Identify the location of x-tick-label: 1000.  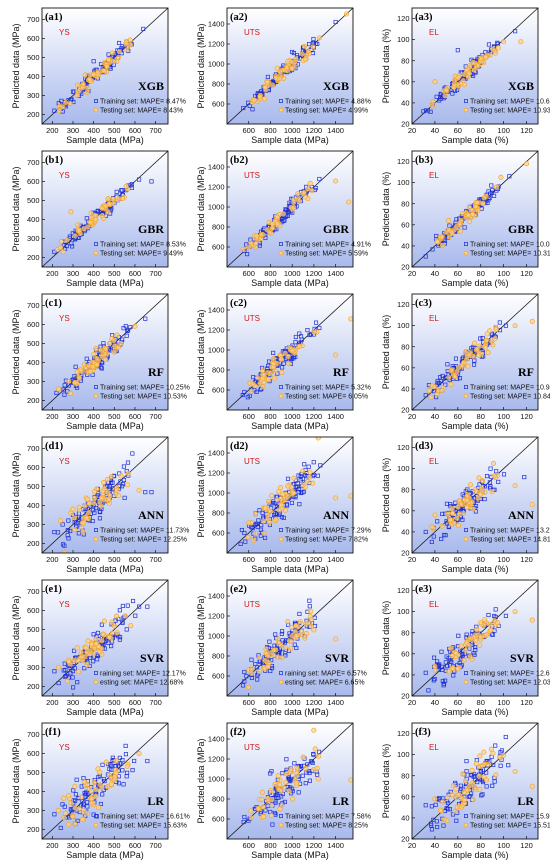
(292, 130).